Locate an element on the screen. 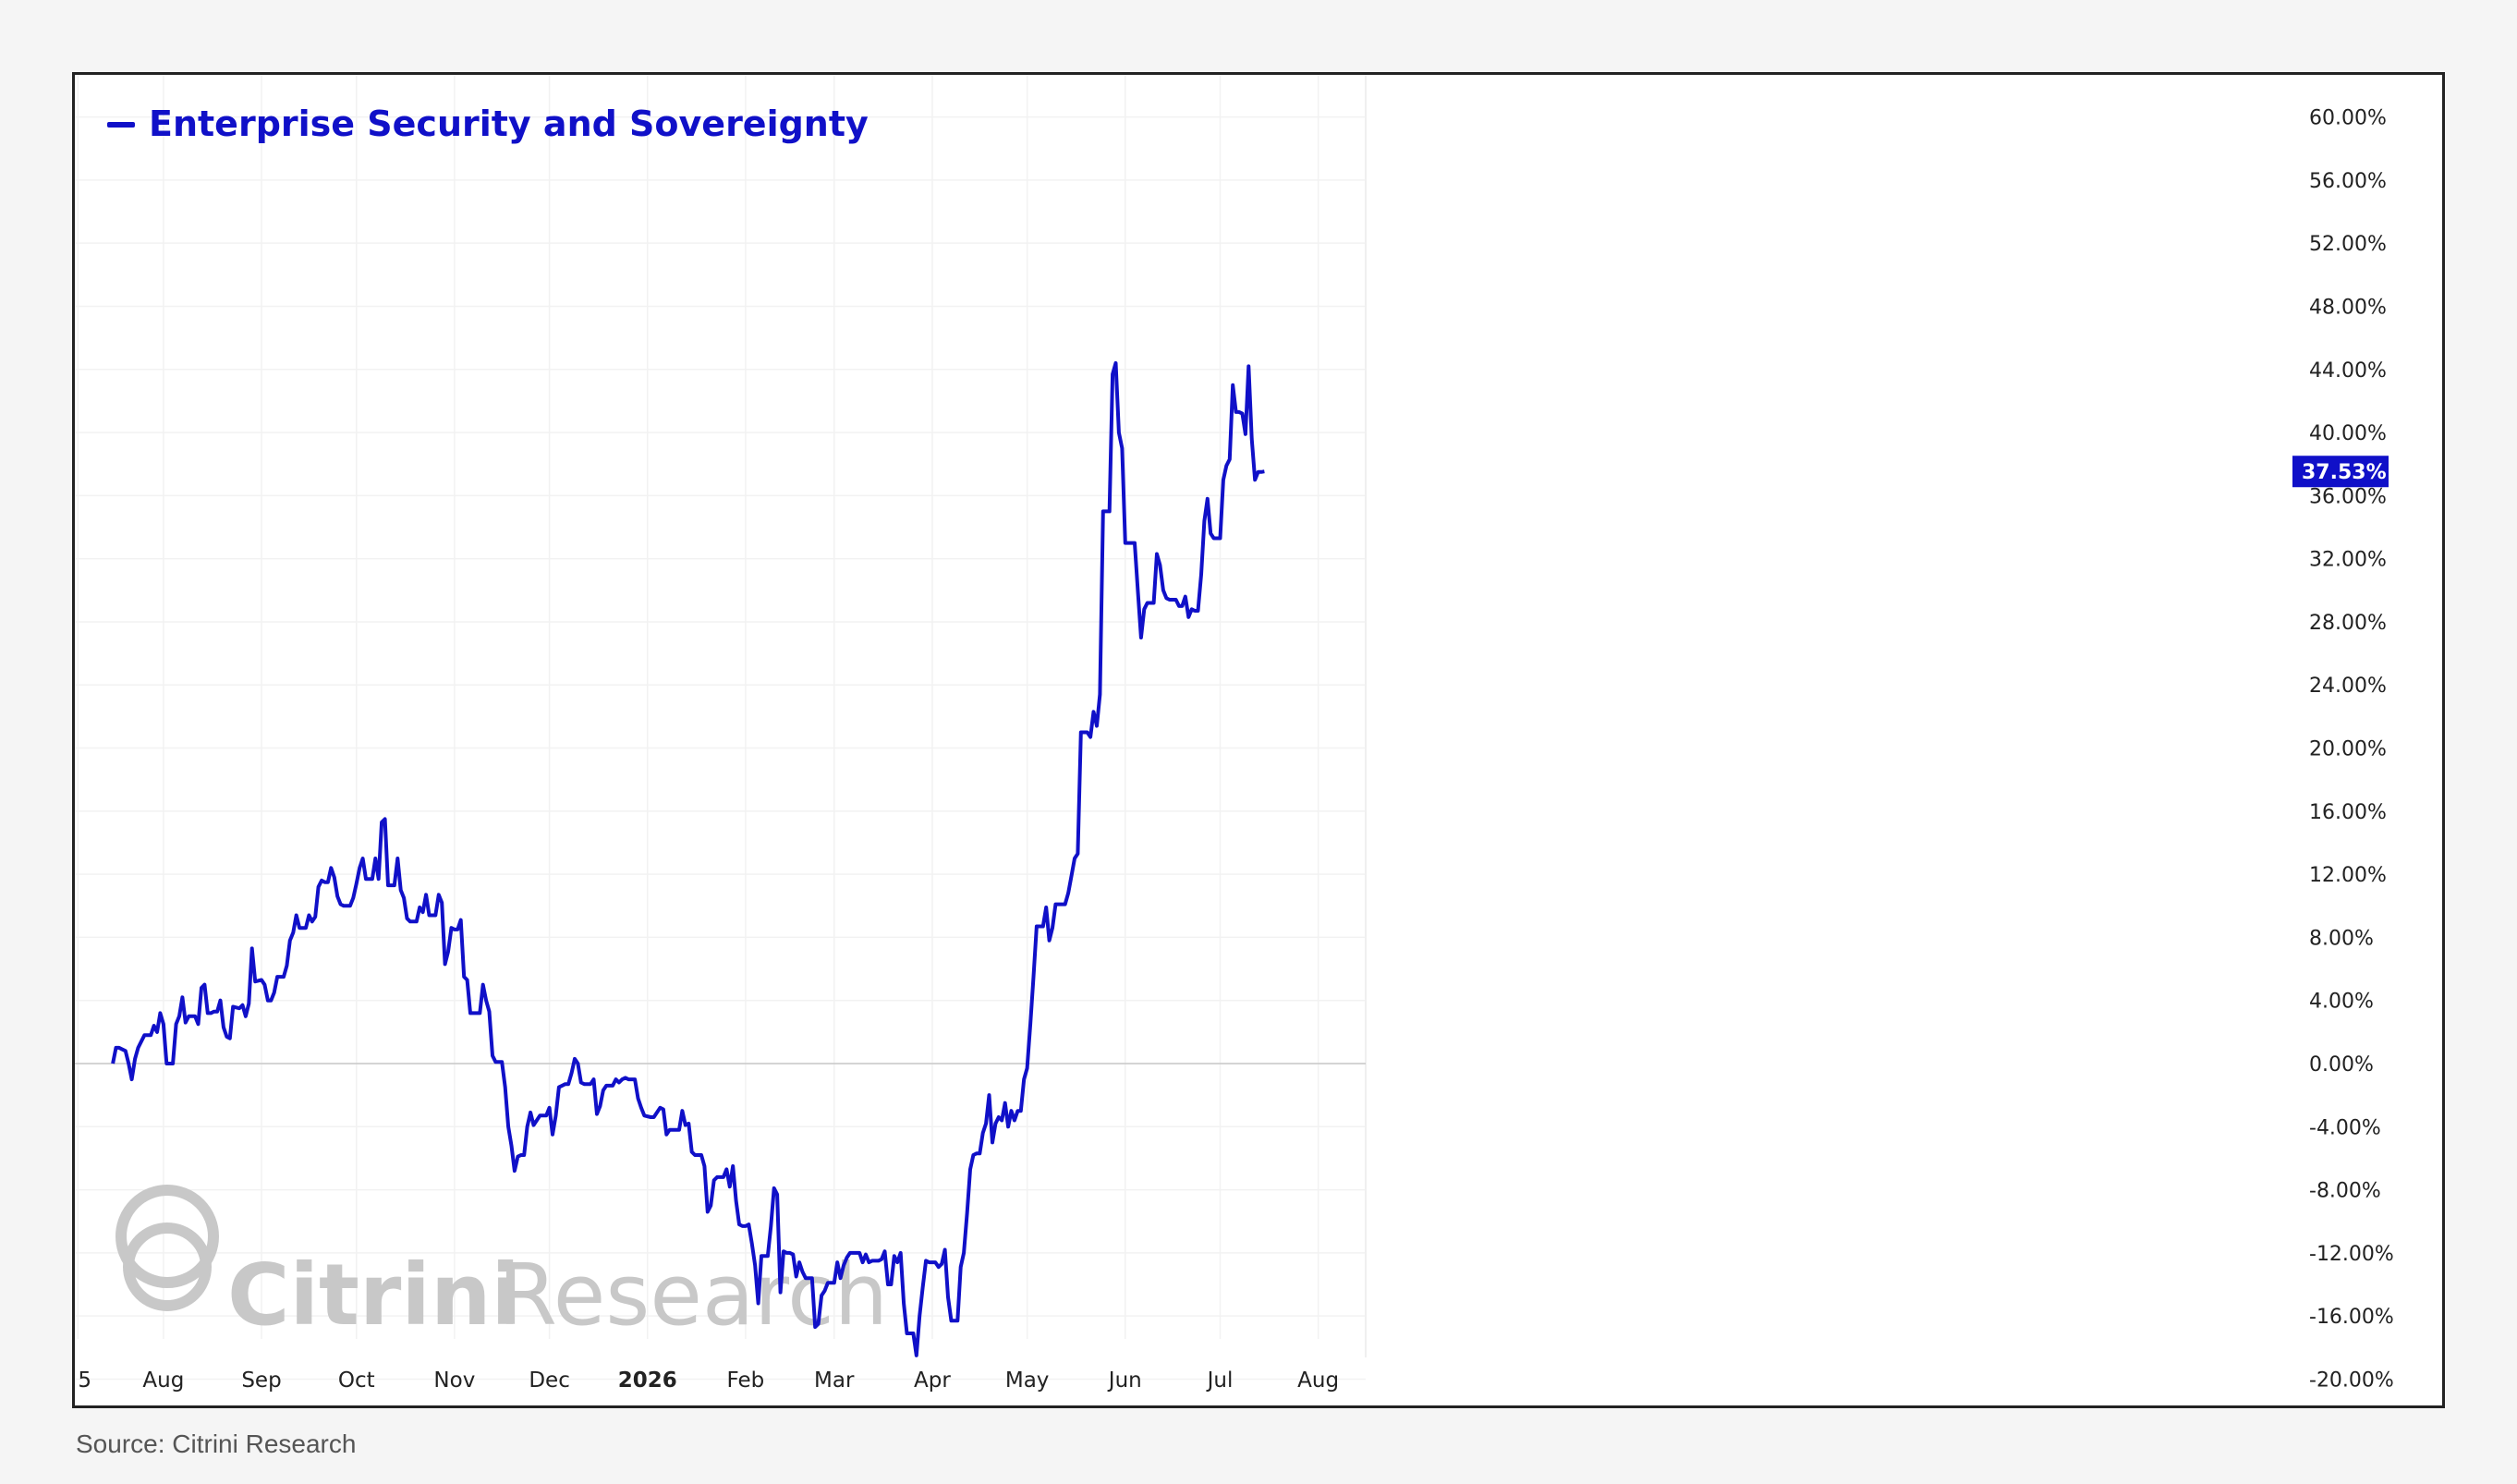 The height and width of the screenshot is (1484, 2517). x-tick-label: Nov is located at coordinates (454, 1380).